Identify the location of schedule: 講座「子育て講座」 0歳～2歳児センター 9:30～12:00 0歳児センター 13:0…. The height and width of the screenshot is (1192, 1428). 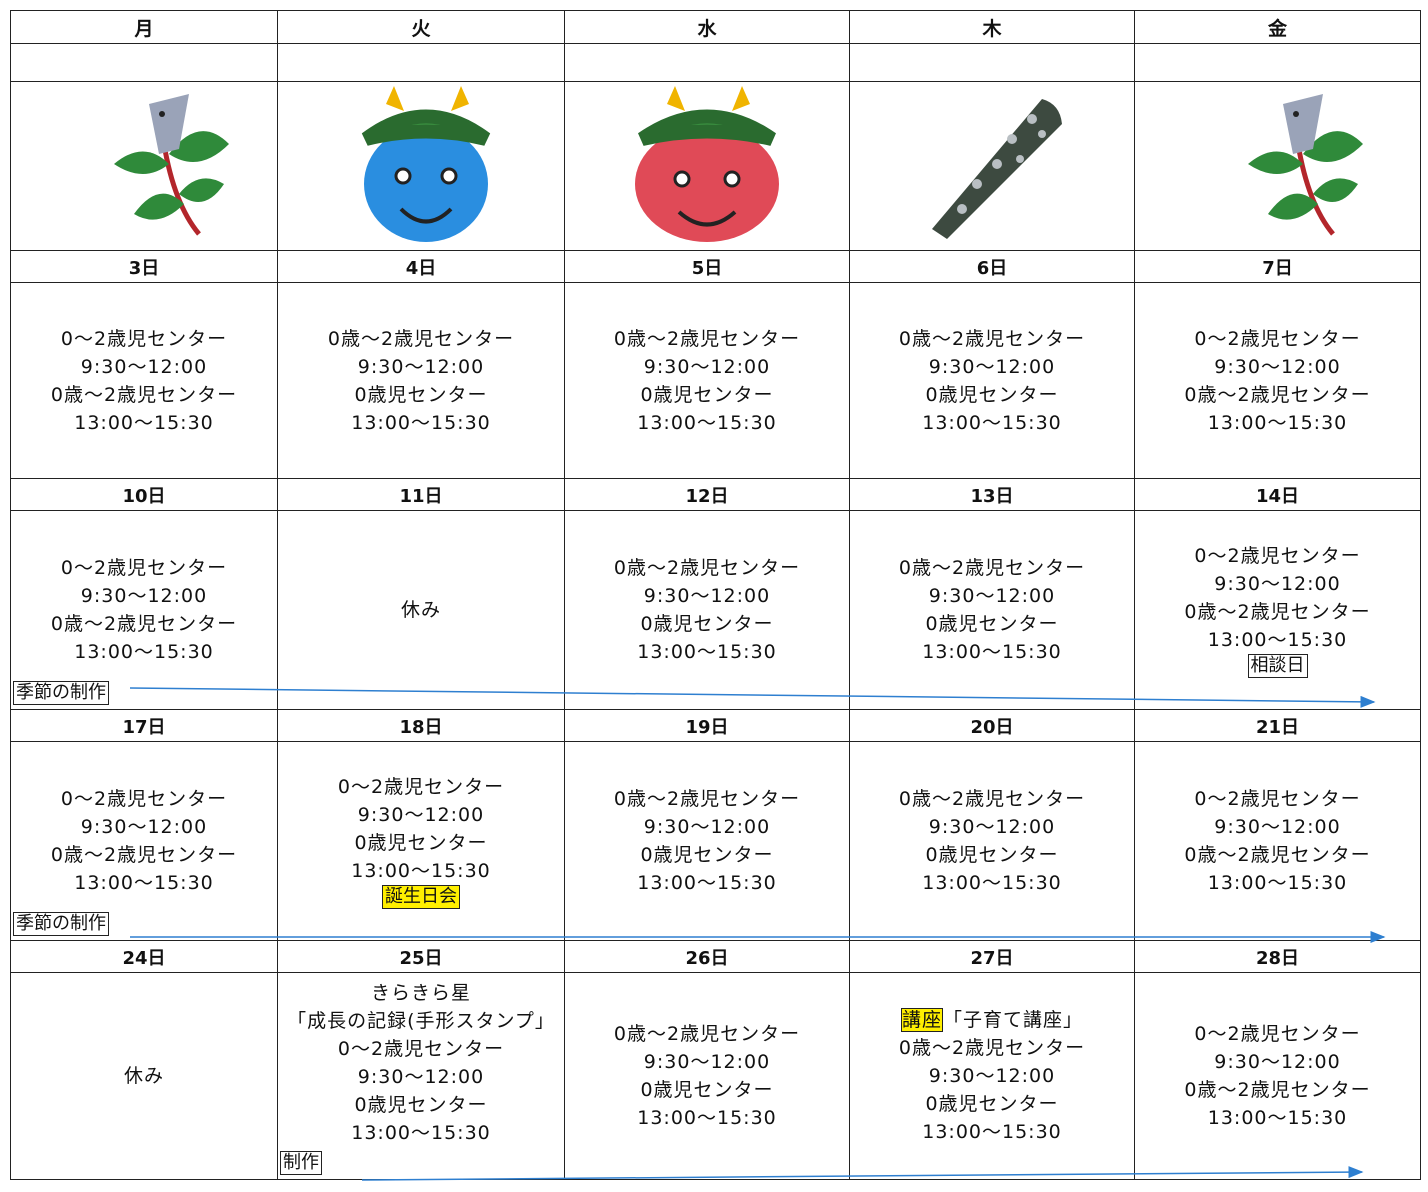
(992, 1076).